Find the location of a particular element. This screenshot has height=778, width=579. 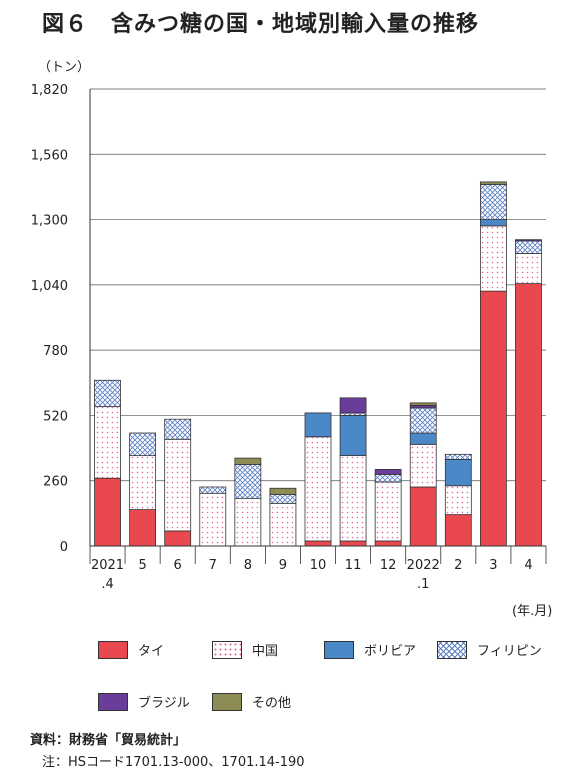

x-tick-label: 9 is located at coordinates (283, 565).